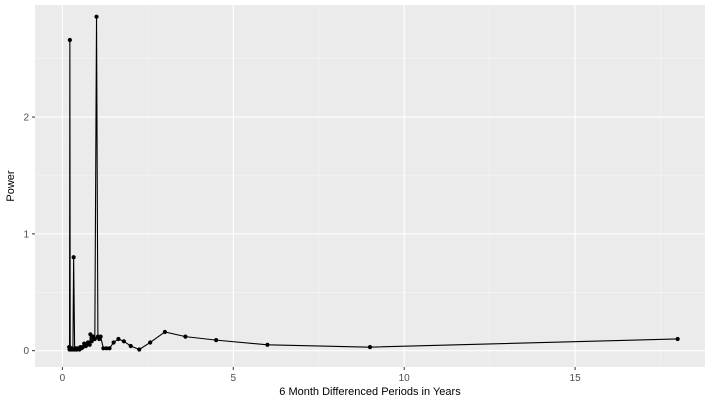  Describe the element at coordinates (321, 375) in the screenshot. I see `x-axis-ticks: 0 5 10 15` at that location.